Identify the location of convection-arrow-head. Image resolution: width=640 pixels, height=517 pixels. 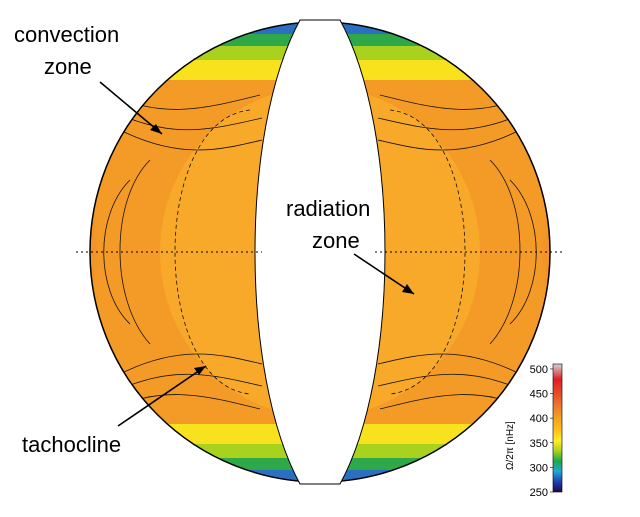
(156, 129).